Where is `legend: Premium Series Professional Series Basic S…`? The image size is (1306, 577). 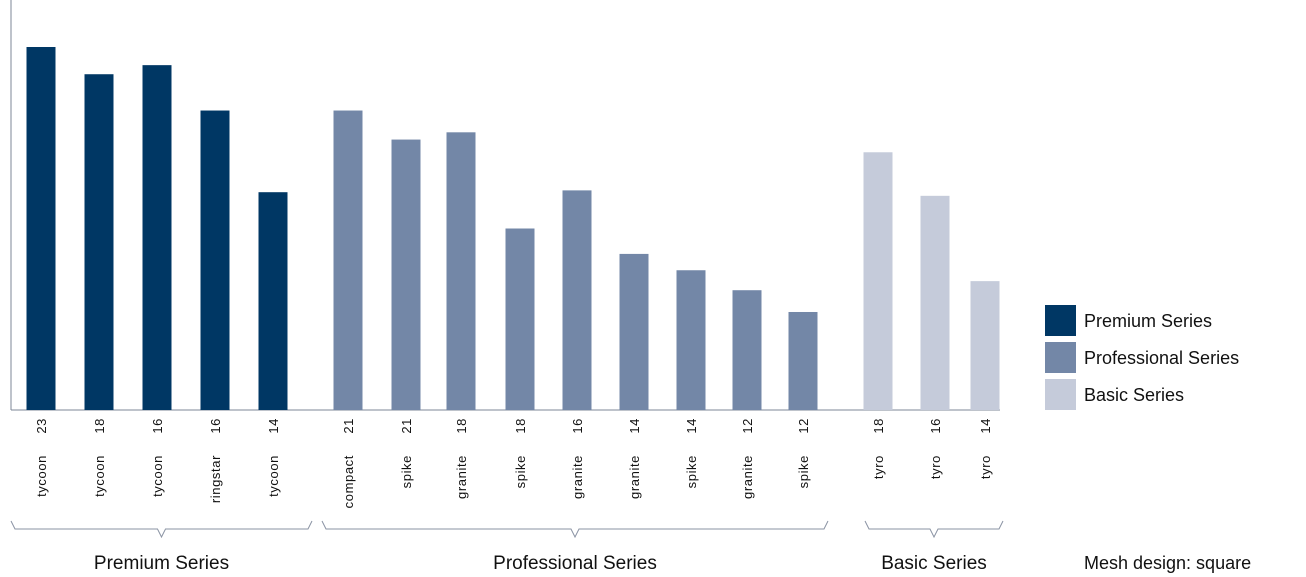
legend: Premium Series Professional Series Basic S… is located at coordinates (1142, 357).